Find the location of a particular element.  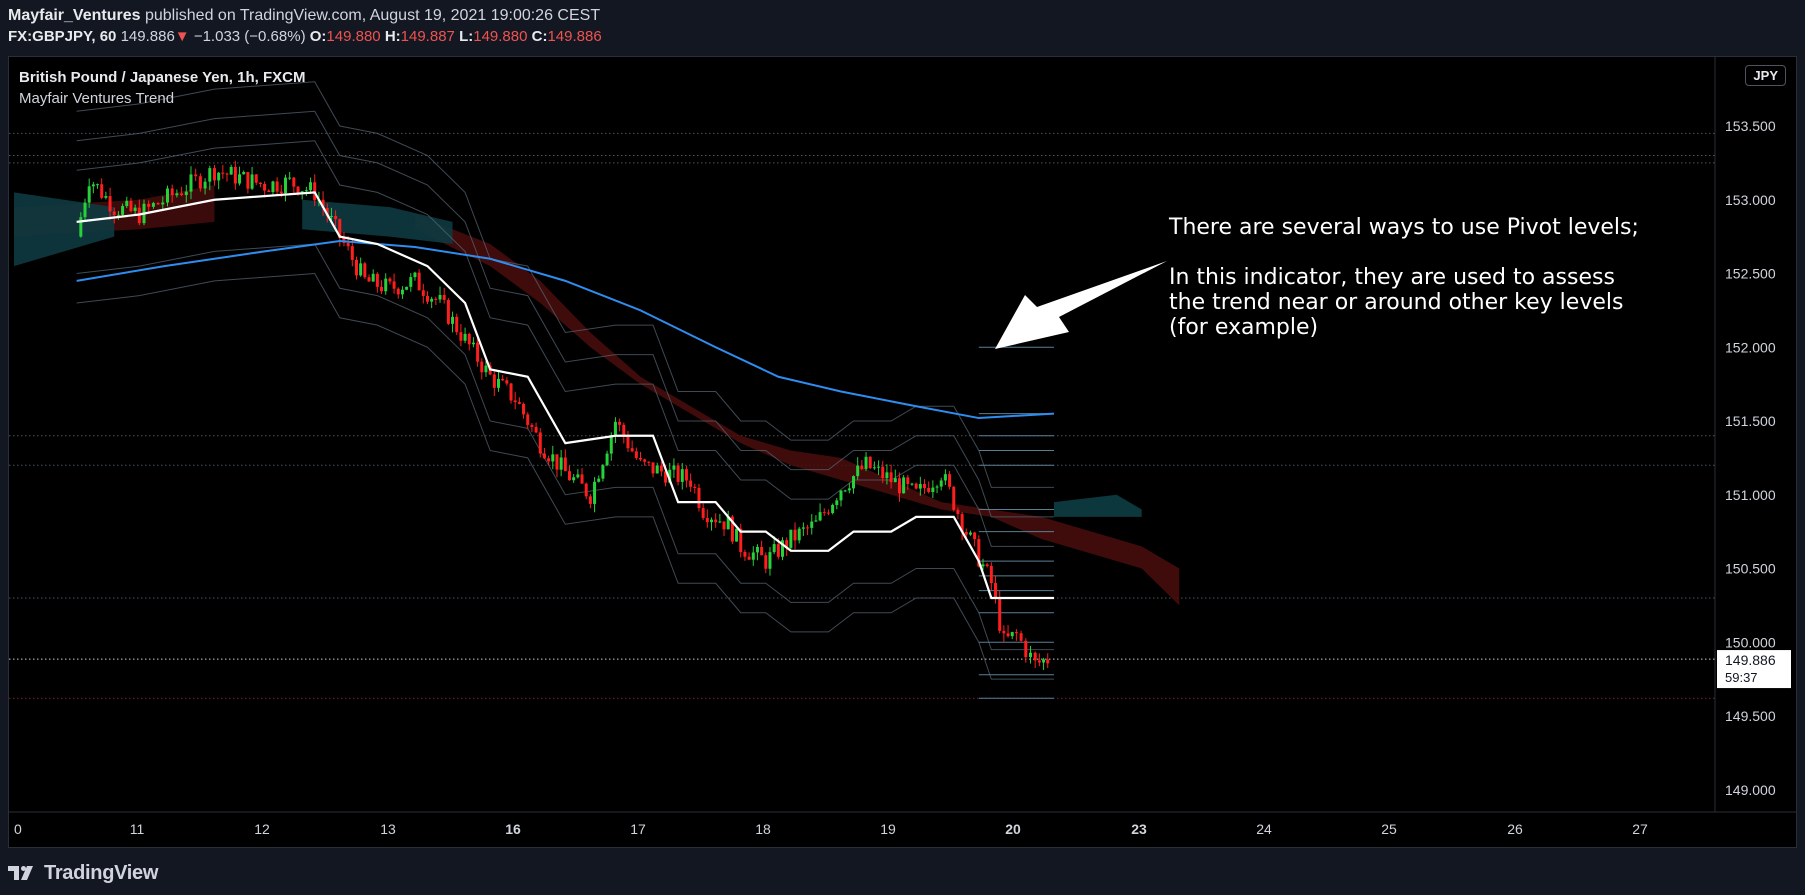

price-tick-label: 149.500 is located at coordinates (1750, 716).